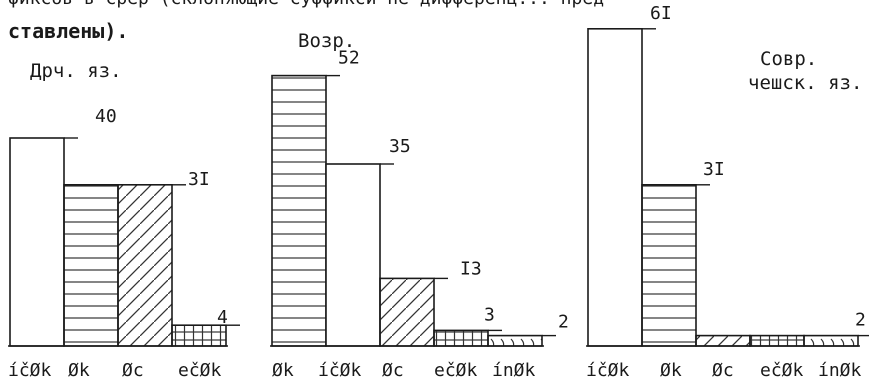  What do you see at coordinates (671, 370) in the screenshot?
I see `category-label-2-1: Øk` at bounding box center [671, 370].